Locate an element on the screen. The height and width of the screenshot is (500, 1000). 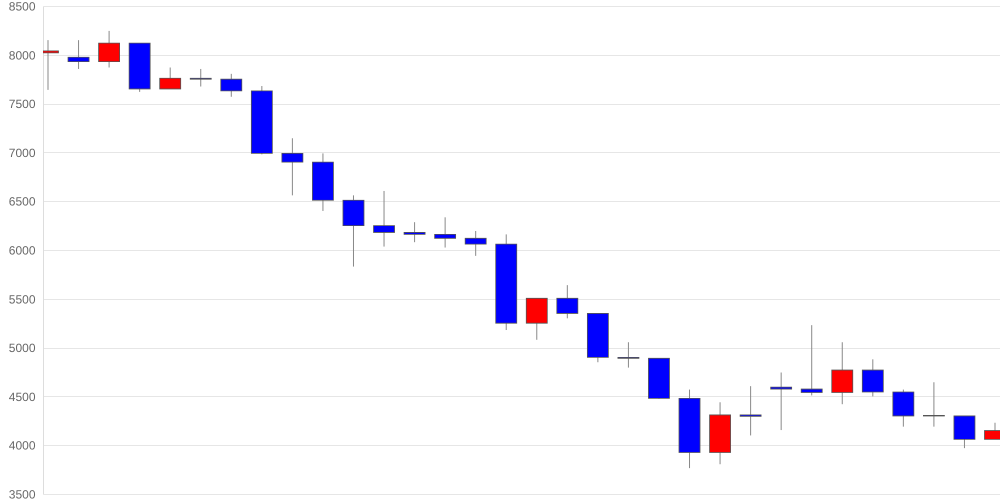
y-tick-label: 5500 is located at coordinates (22, 299).